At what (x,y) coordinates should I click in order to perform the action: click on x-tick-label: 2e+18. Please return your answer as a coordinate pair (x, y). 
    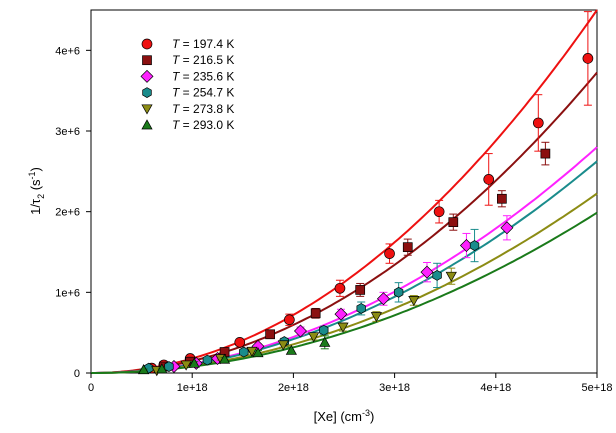
    Looking at the image, I should click on (293, 388).